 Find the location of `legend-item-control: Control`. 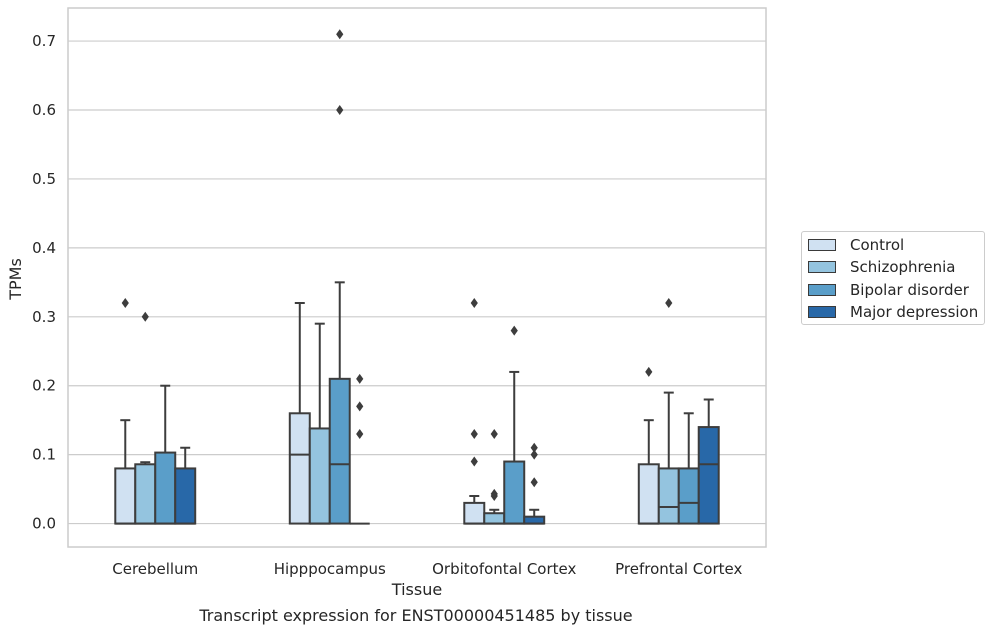

legend-item-control: Control is located at coordinates (856, 245).